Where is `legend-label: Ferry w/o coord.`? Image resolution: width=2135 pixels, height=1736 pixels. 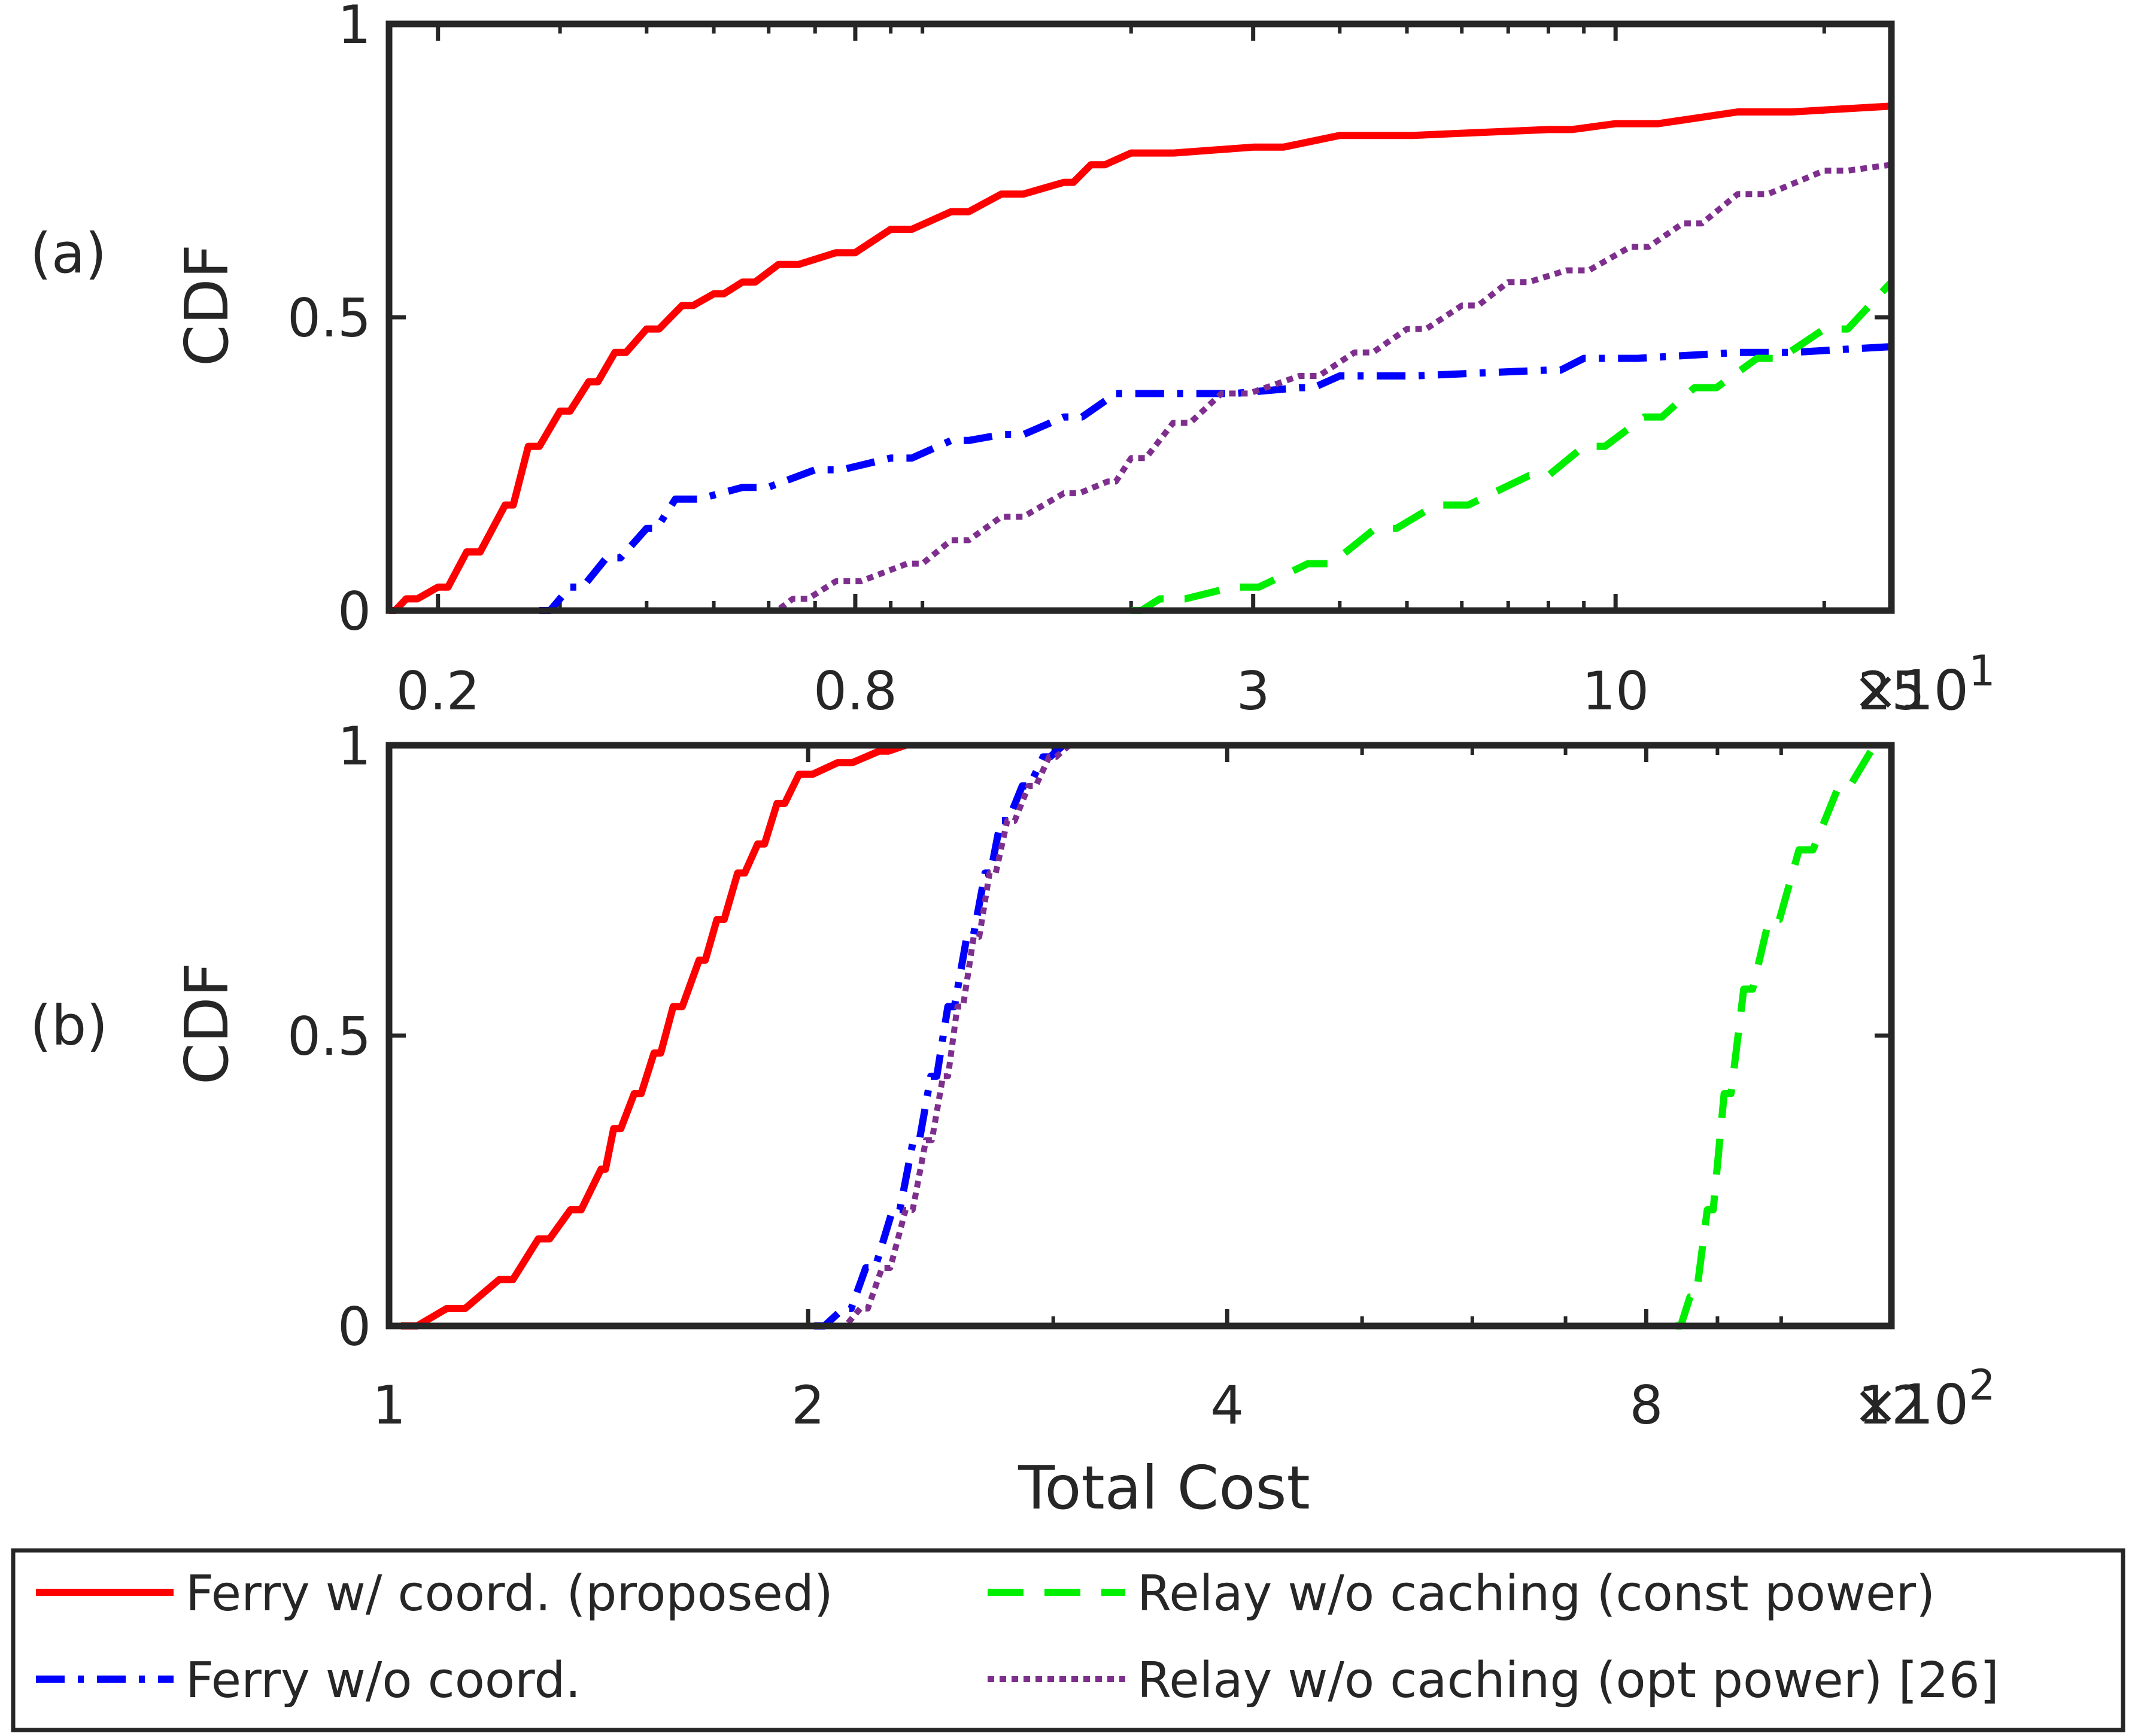 legend-label: Ferry w/o coord. is located at coordinates (383, 1681).